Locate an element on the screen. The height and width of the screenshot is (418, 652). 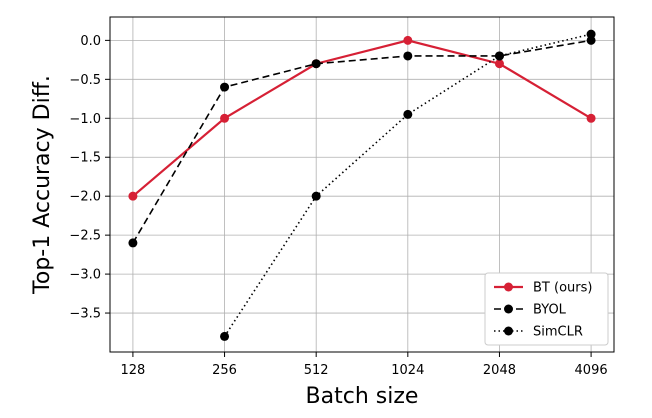
legend-box is located at coordinates (546, 309).